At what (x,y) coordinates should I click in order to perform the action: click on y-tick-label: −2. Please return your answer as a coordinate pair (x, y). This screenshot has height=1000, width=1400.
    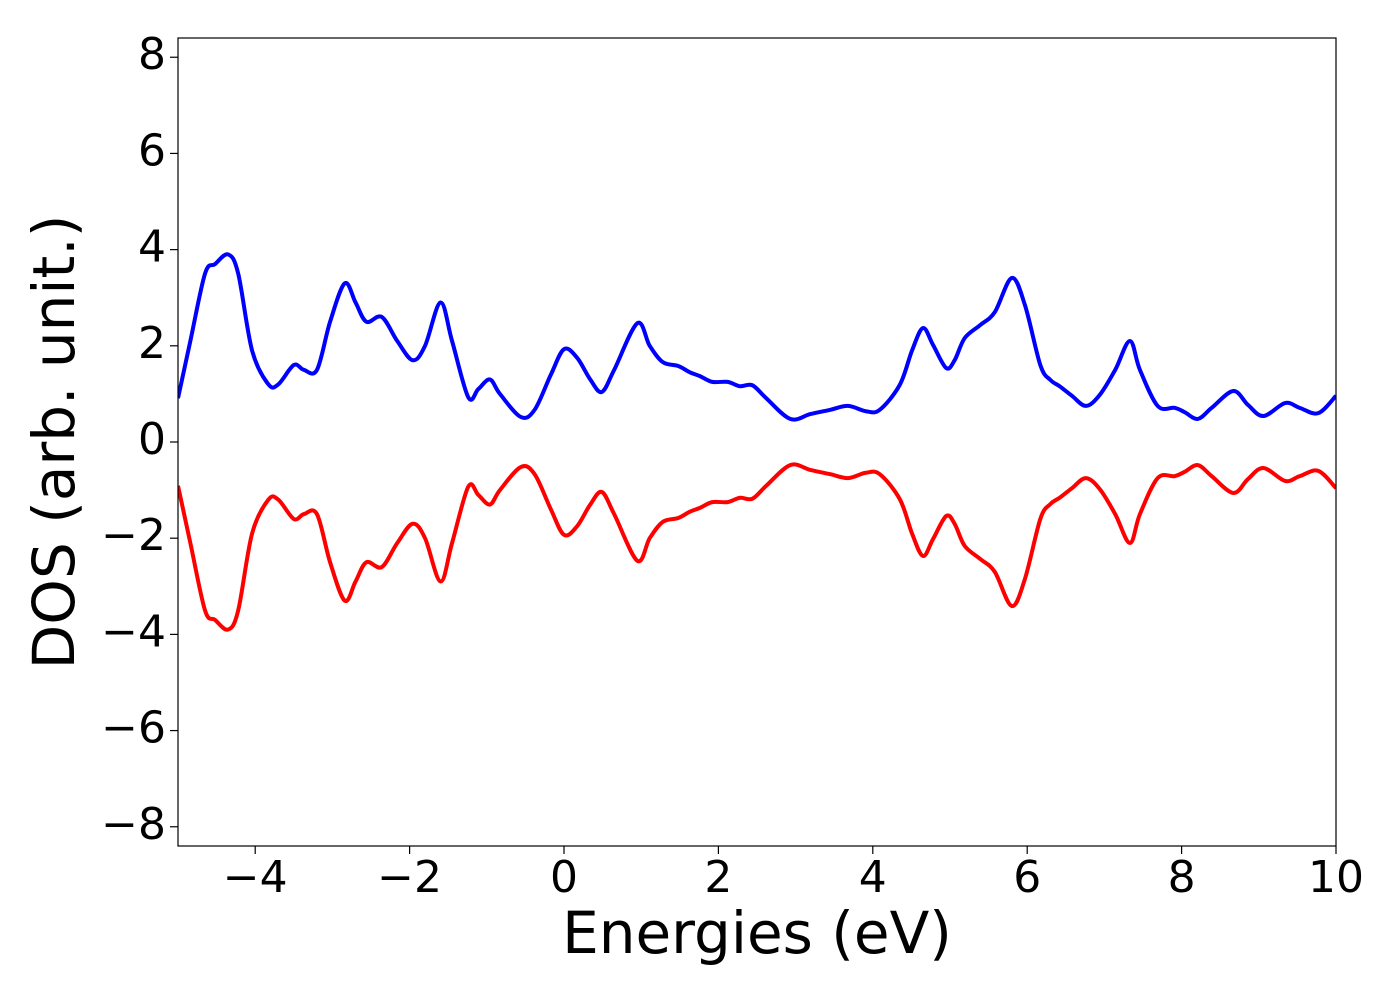
    Looking at the image, I should click on (133, 535).